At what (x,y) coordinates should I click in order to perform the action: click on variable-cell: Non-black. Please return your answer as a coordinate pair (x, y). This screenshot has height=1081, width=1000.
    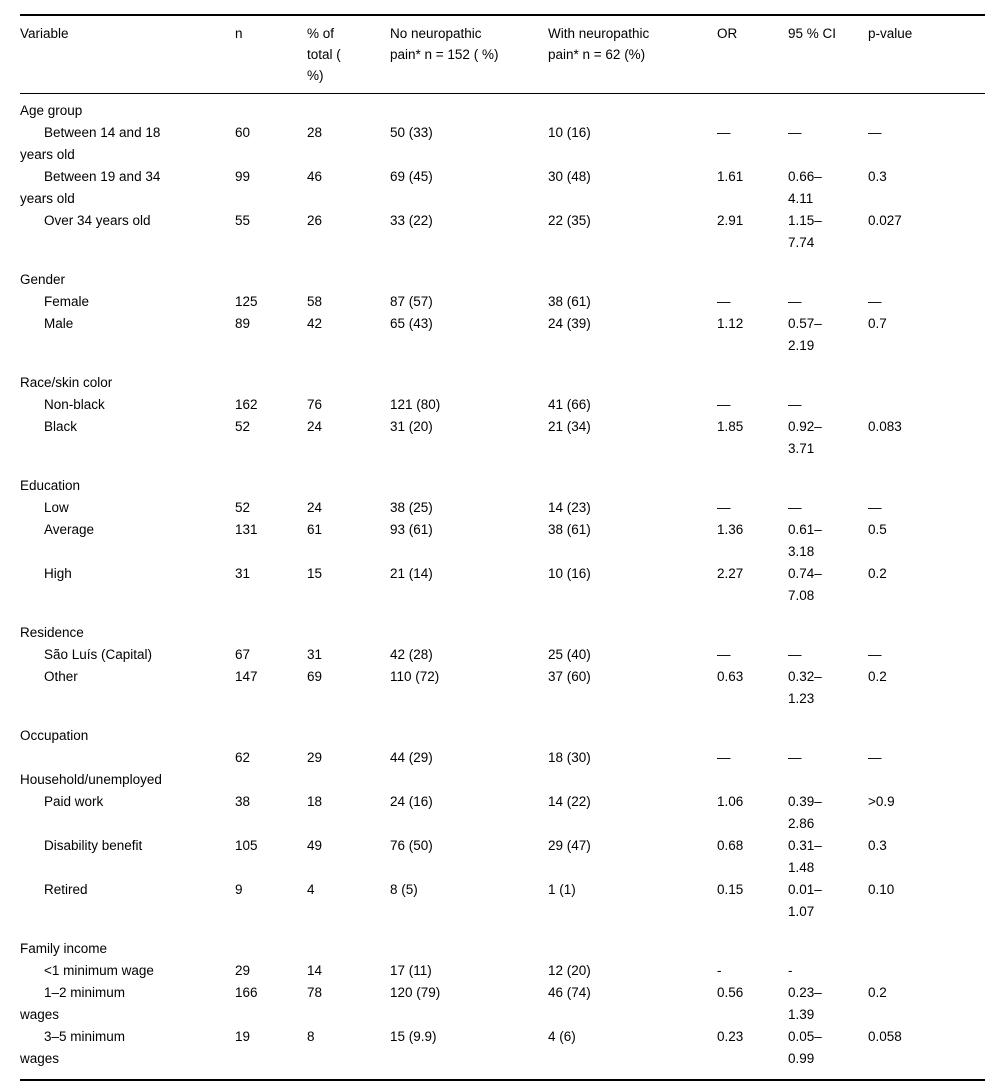
    Looking at the image, I should click on (74, 404).